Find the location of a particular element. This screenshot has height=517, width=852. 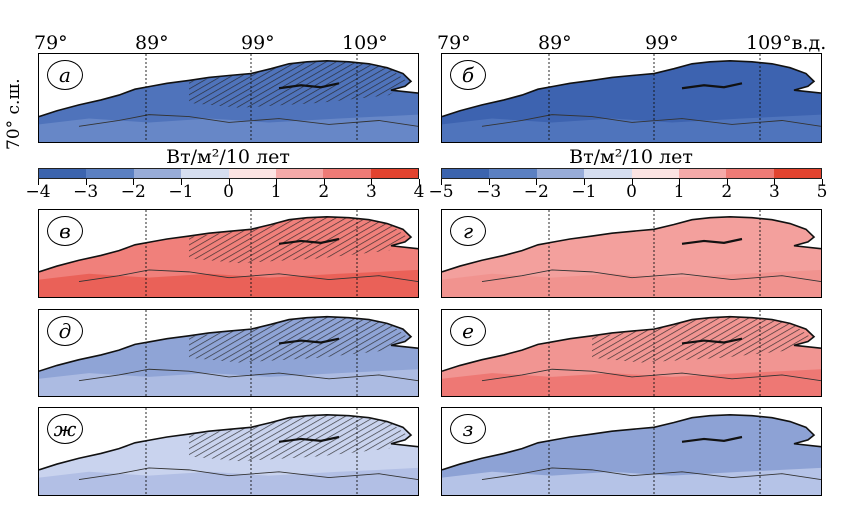

map-panel-g: г is located at coordinates (631, 253).